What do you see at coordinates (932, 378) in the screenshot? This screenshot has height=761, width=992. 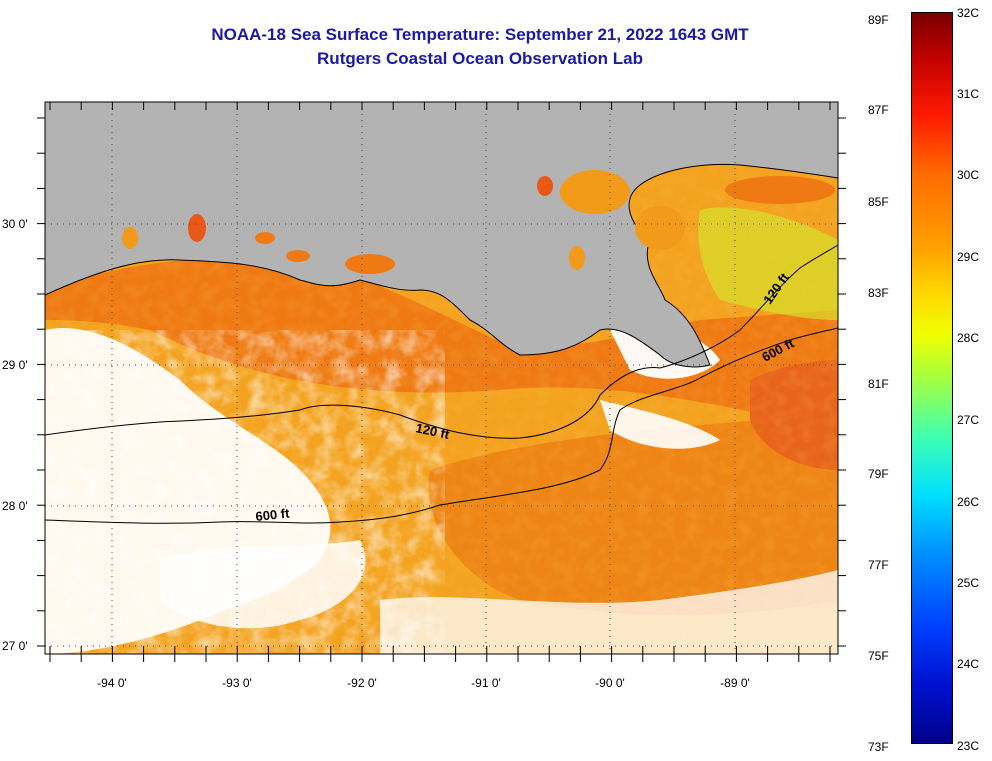 I see `temperature-colorbar` at bounding box center [932, 378].